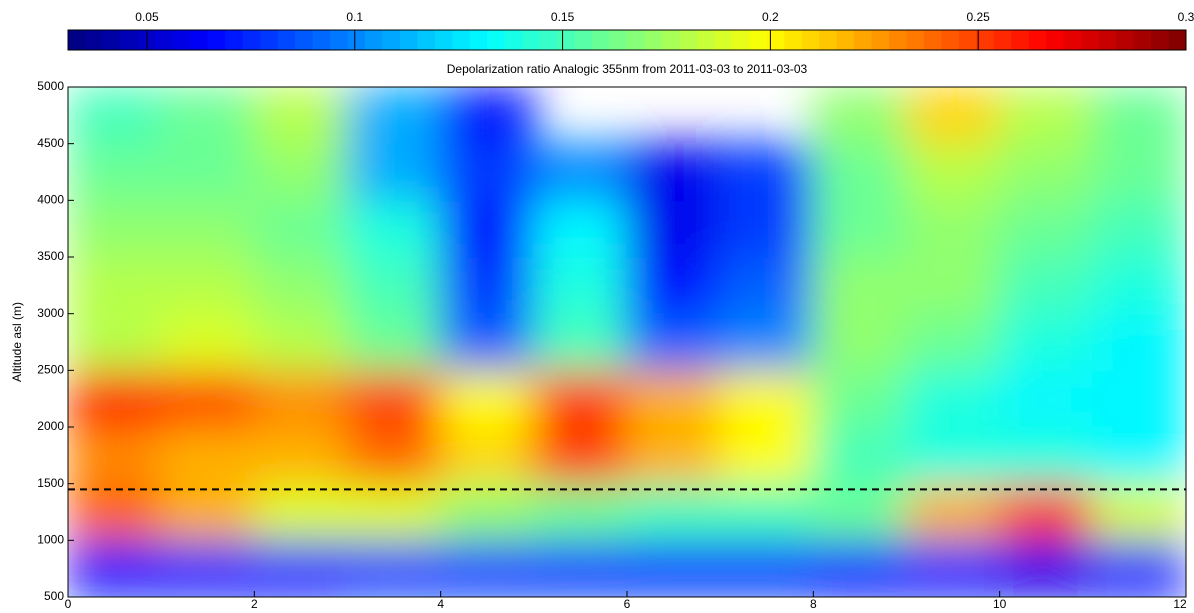 The image size is (1194, 613). What do you see at coordinates (254, 604) in the screenshot?
I see `x-tick-label: 2` at bounding box center [254, 604].